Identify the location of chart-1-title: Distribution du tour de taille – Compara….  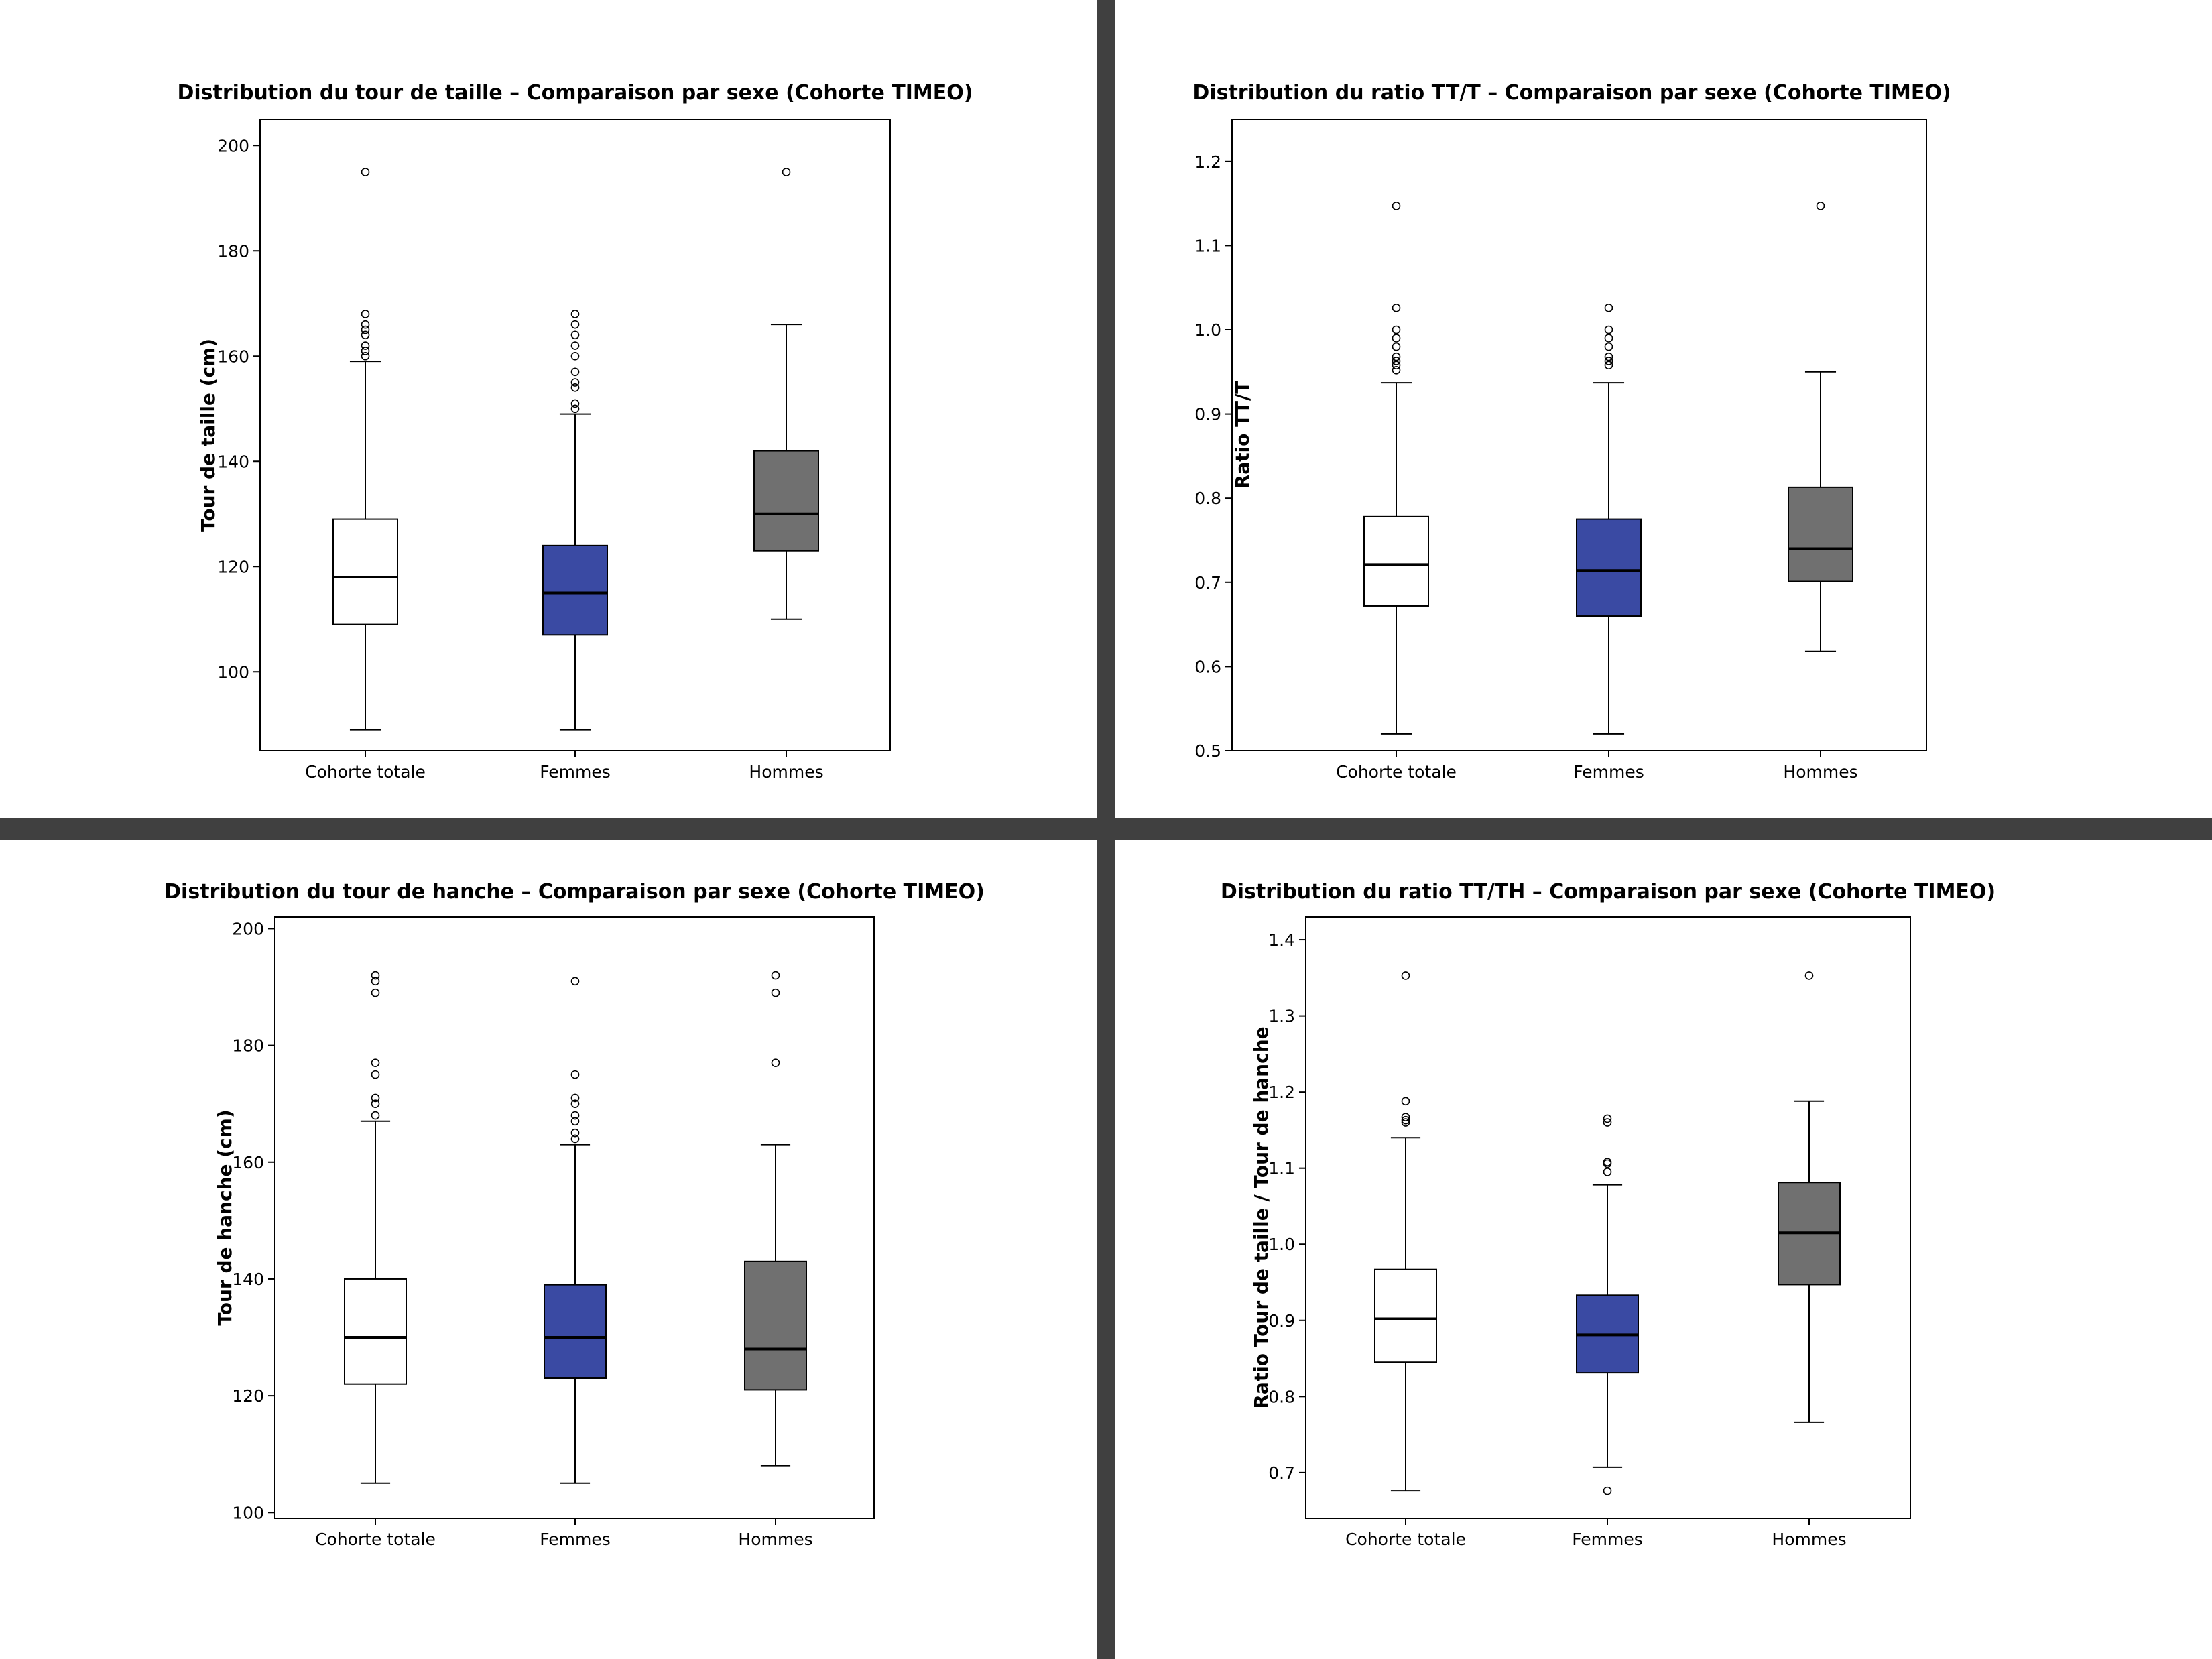
(575, 93).